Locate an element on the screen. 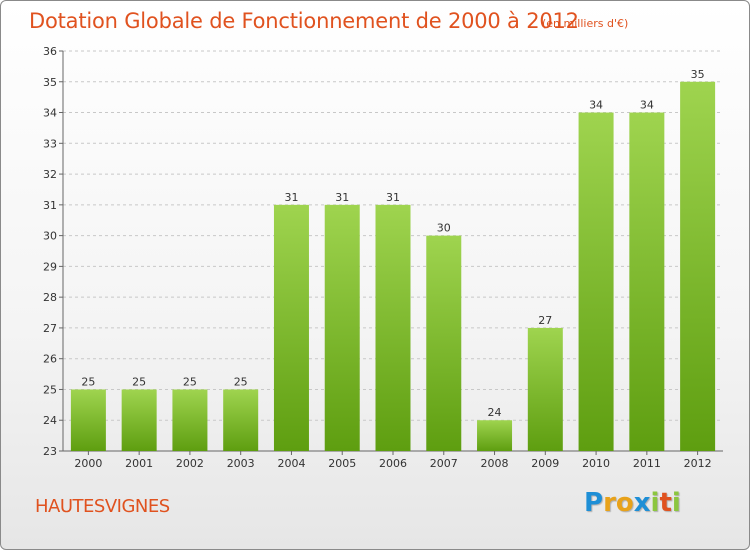 The height and width of the screenshot is (550, 750). y-tick-label: 24 is located at coordinates (50, 420).